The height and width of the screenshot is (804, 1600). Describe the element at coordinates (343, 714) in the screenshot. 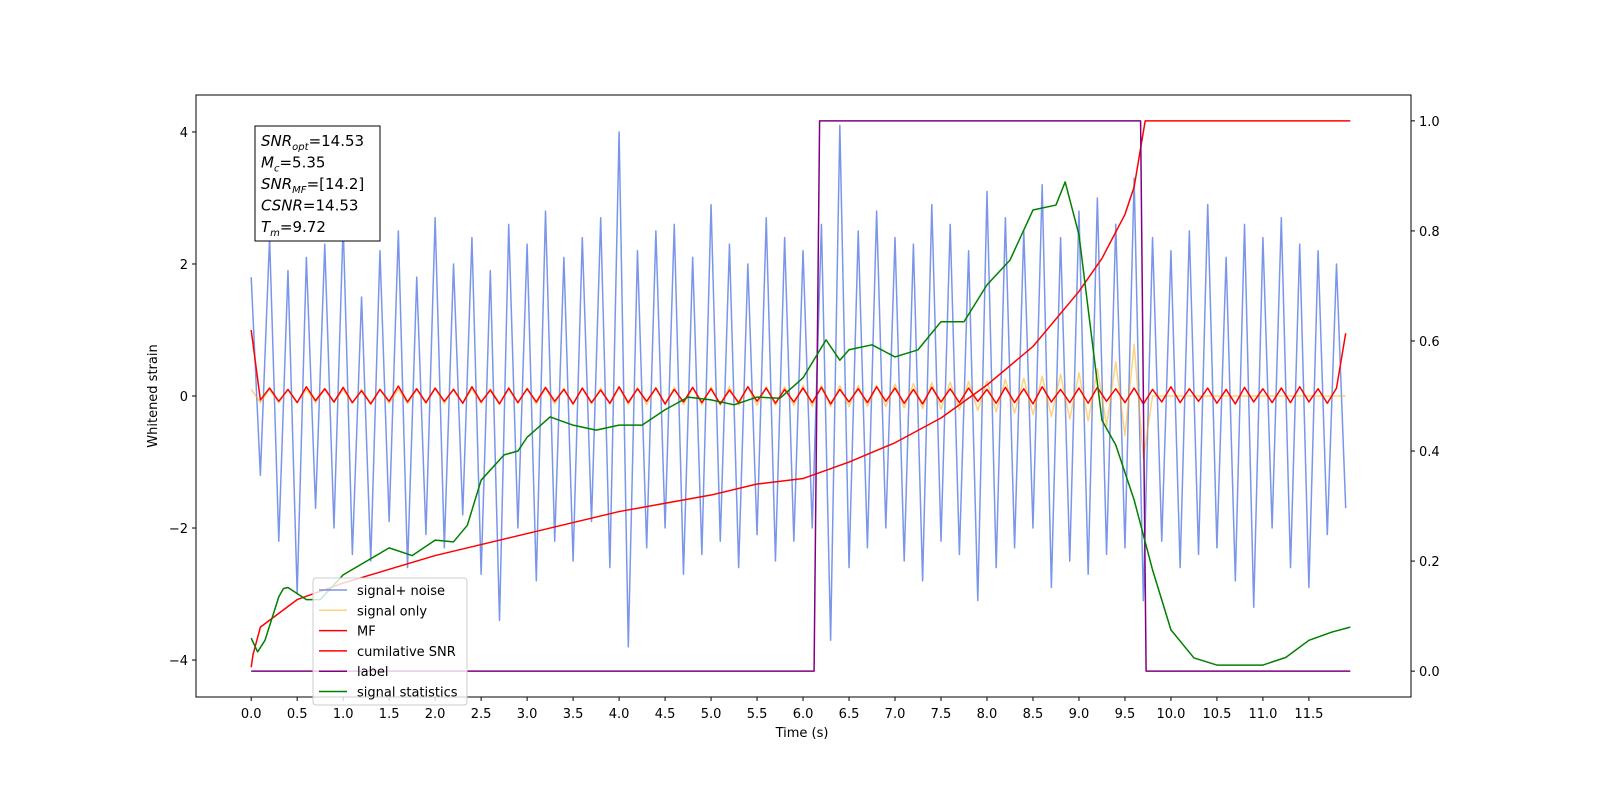

I see `x-tick-label: 1.0` at that location.